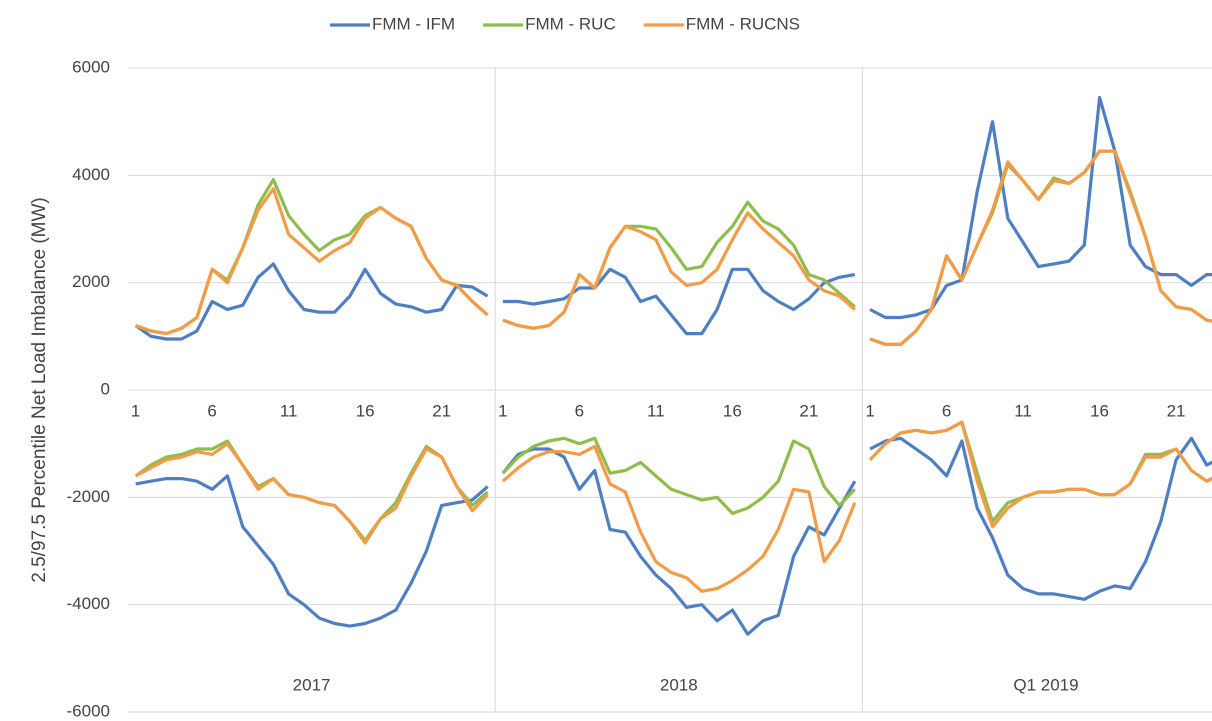 The image size is (1212, 721). What do you see at coordinates (1045, 684) in the screenshot?
I see `group-label: Q1 2019` at bounding box center [1045, 684].